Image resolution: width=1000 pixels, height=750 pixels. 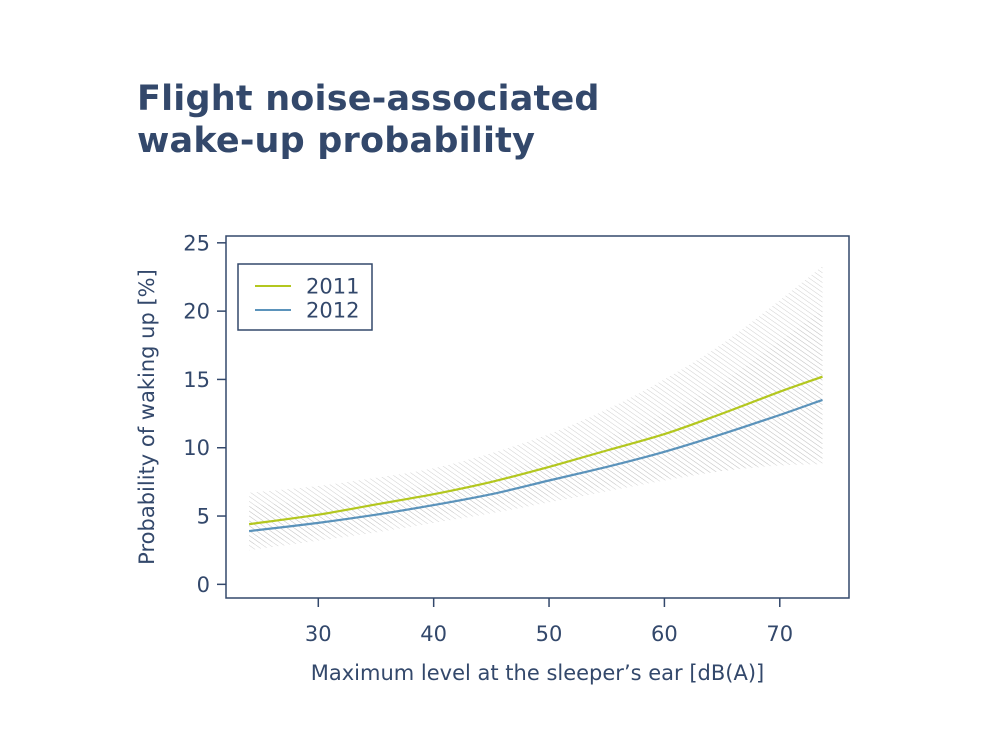 What do you see at coordinates (332, 287) in the screenshot?
I see `legend-label-2011: 2011` at bounding box center [332, 287].